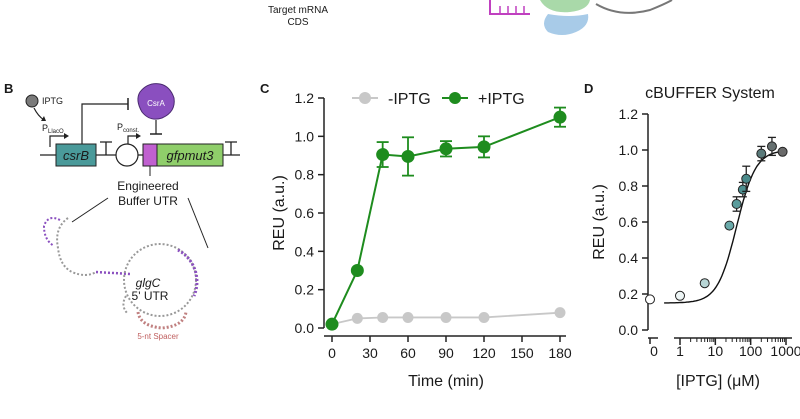  I want to click on insulator-icon, so click(127, 155).